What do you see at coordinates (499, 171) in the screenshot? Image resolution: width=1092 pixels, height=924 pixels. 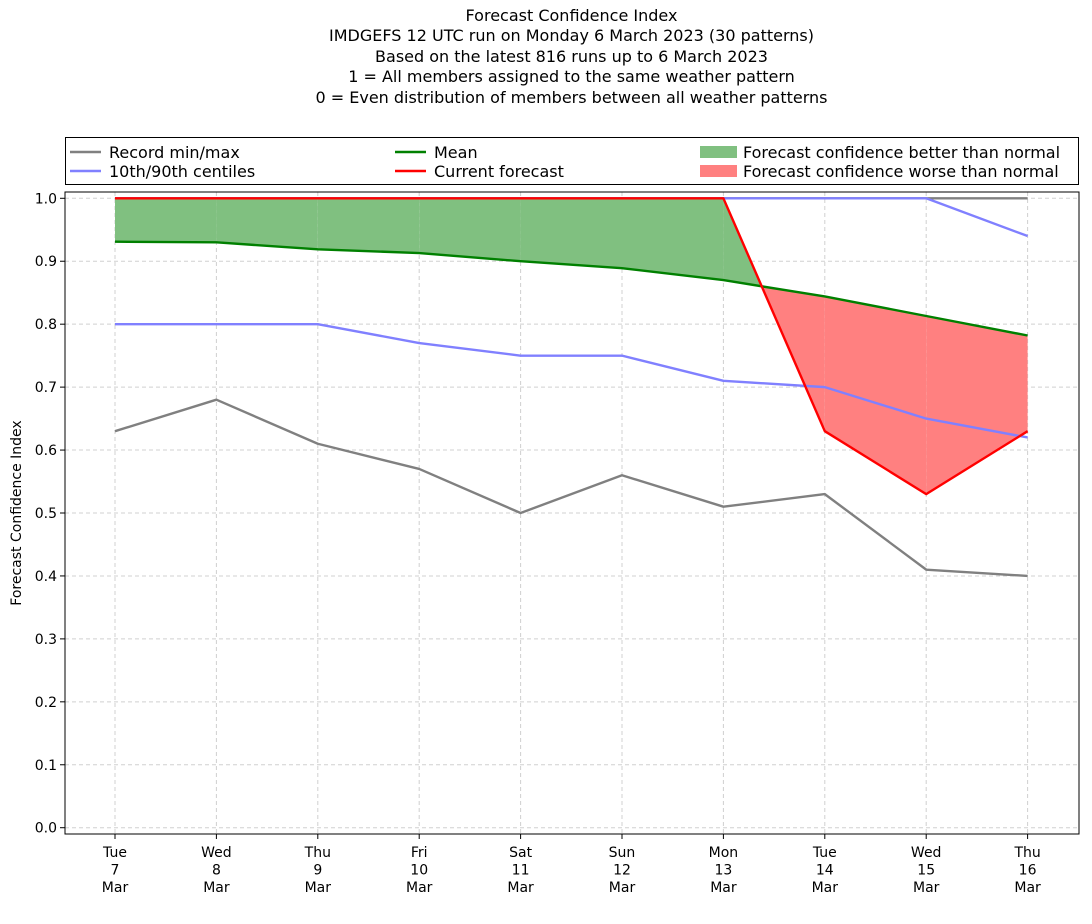 I see `legend-current-label: Current forecast` at bounding box center [499, 171].